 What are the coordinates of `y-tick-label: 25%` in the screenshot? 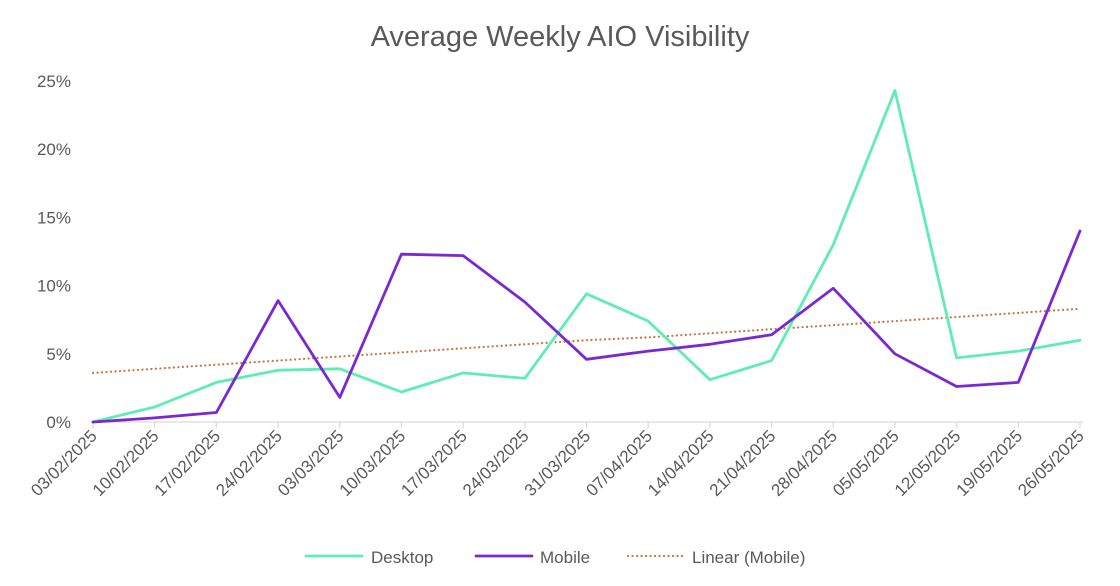 It's located at (54, 81).